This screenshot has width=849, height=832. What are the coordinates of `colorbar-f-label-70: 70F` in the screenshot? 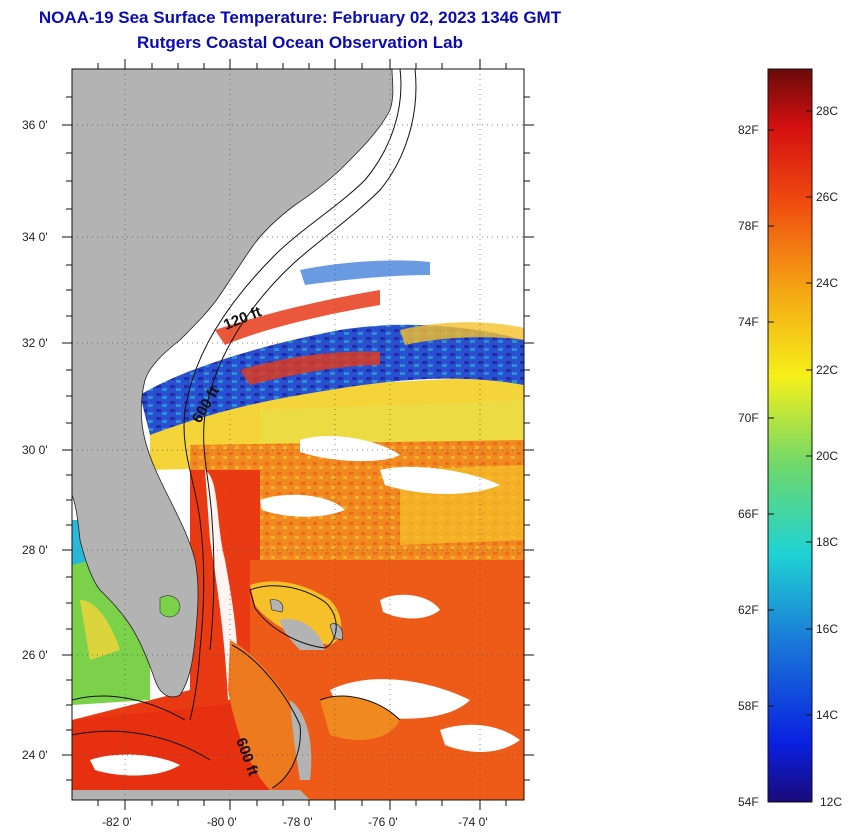 It's located at (748, 418).